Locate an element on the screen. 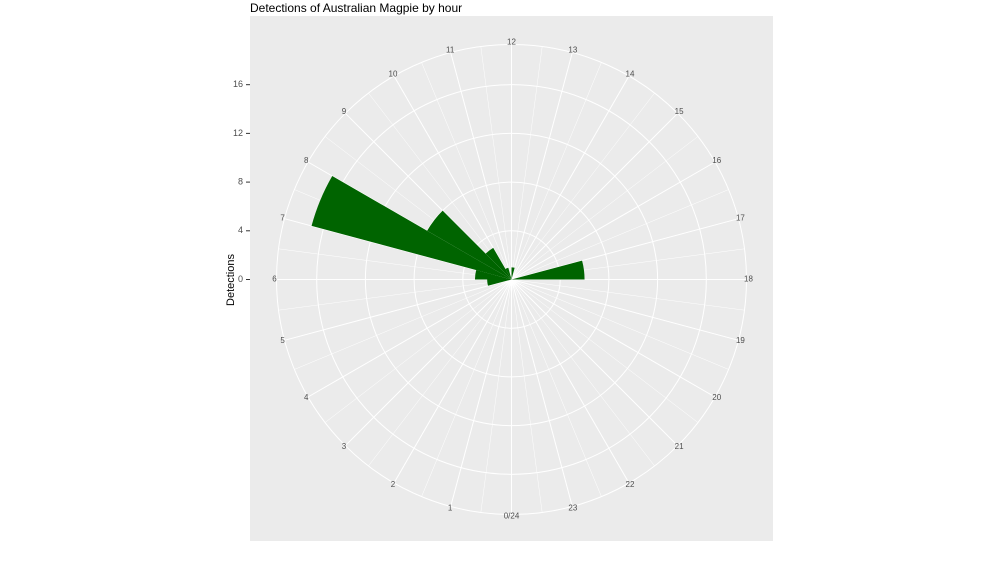 This screenshot has width=1000, height=563. x-tick-label: 12 is located at coordinates (511, 42).